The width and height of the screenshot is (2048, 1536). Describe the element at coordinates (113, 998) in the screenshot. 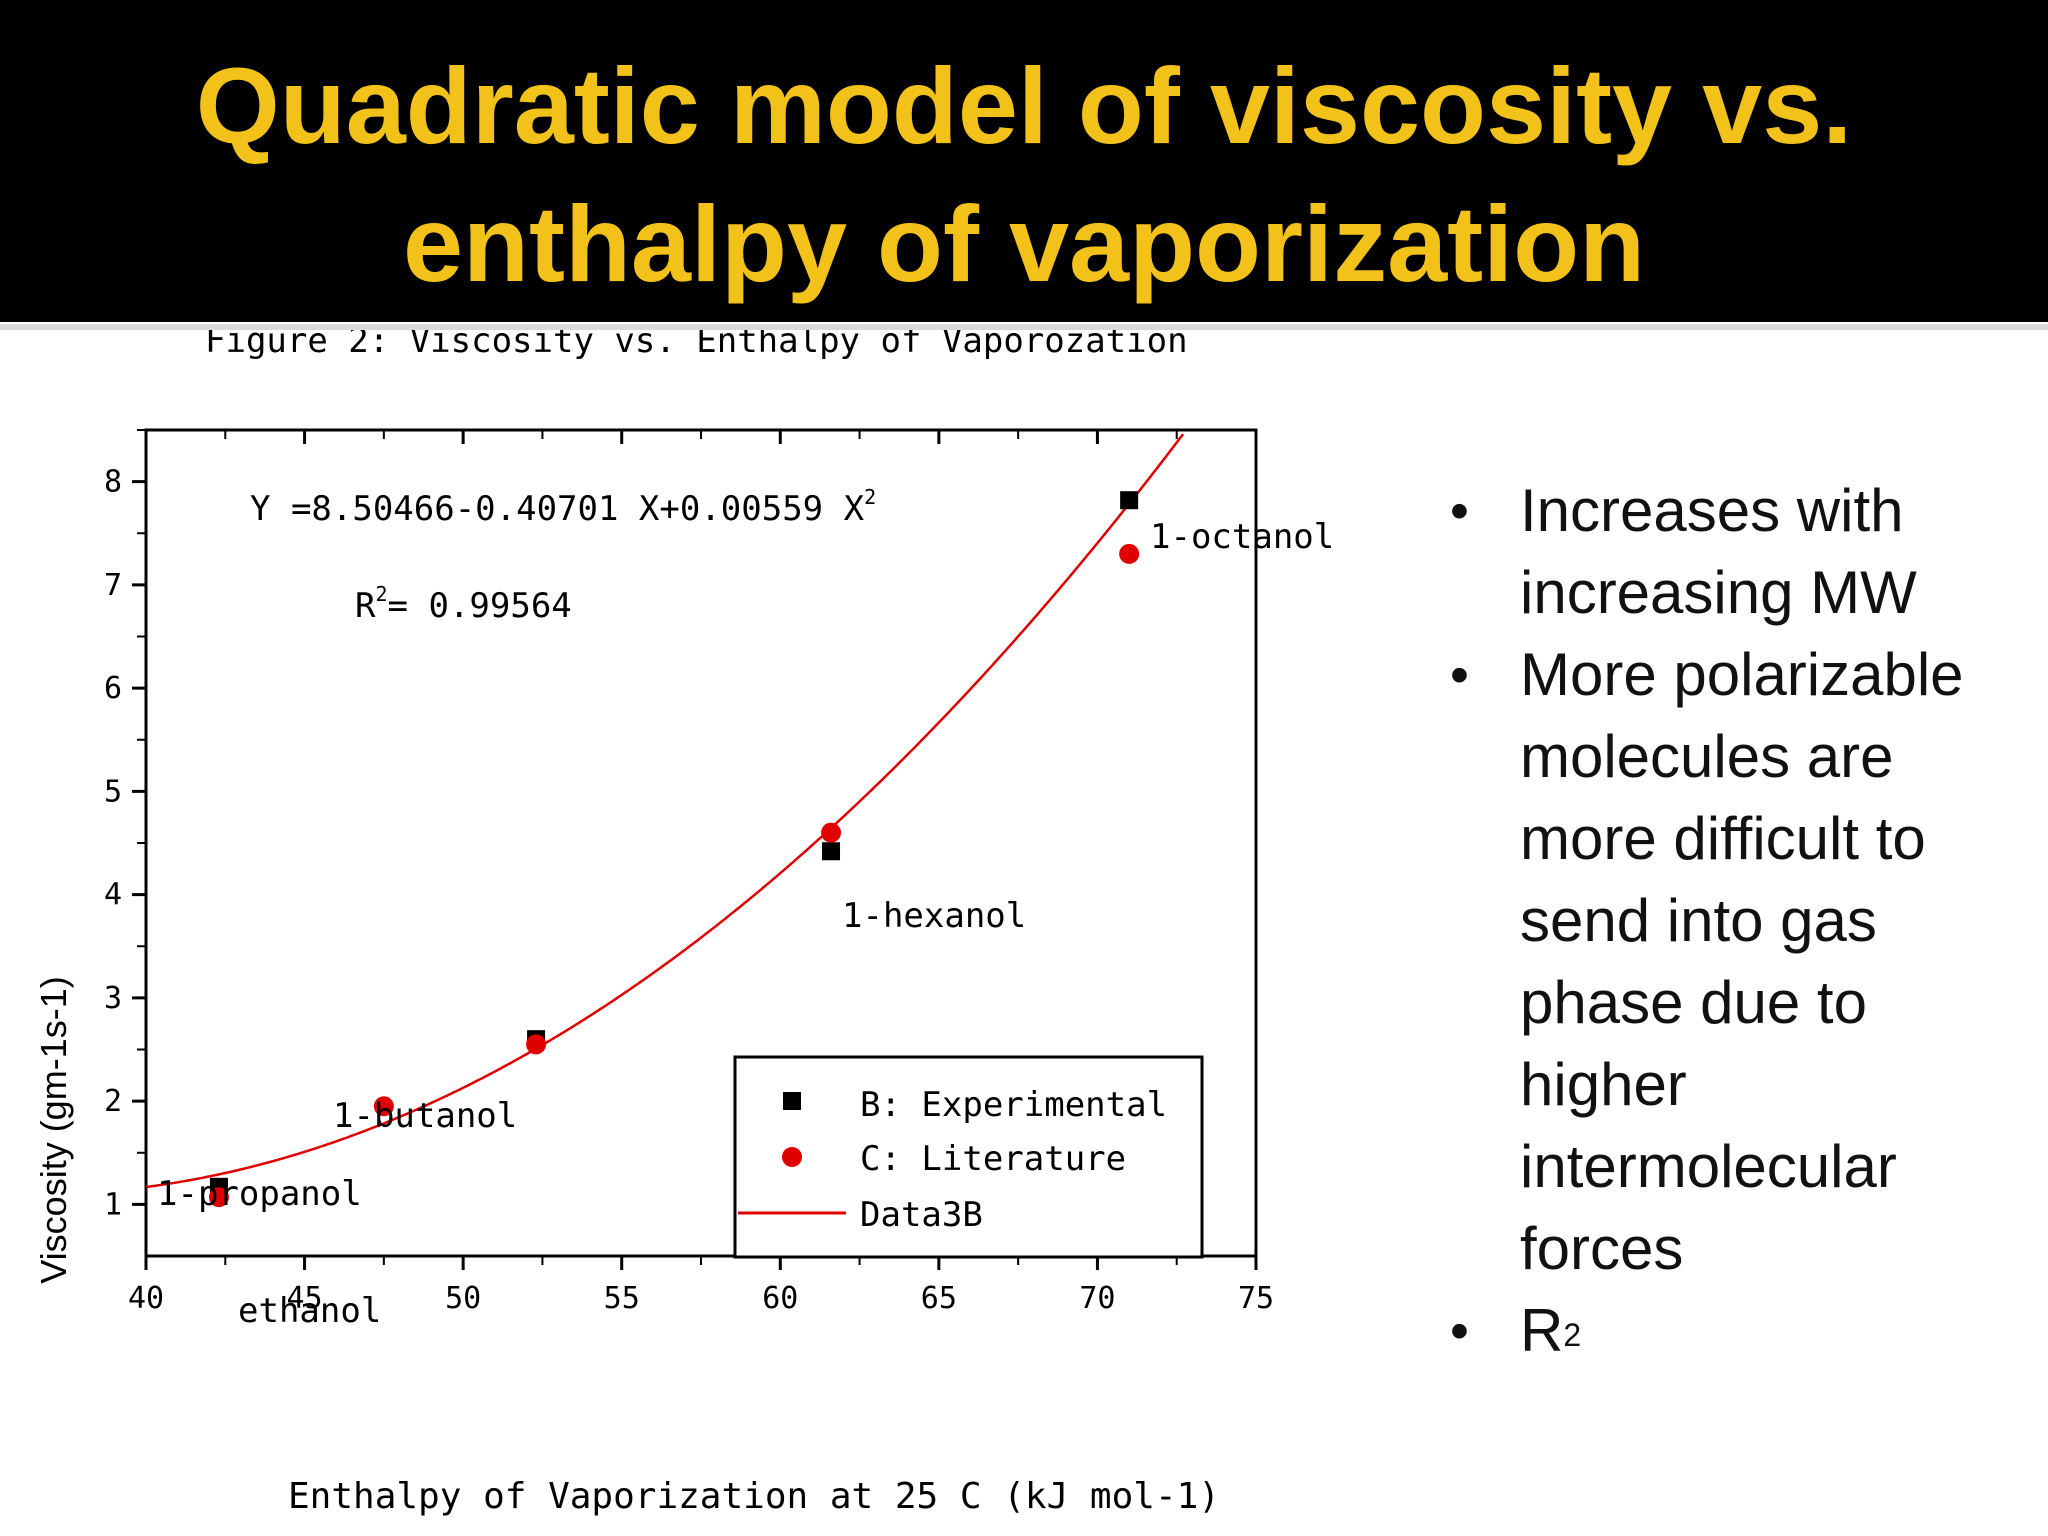

I see `y-tick-label: 3` at that location.